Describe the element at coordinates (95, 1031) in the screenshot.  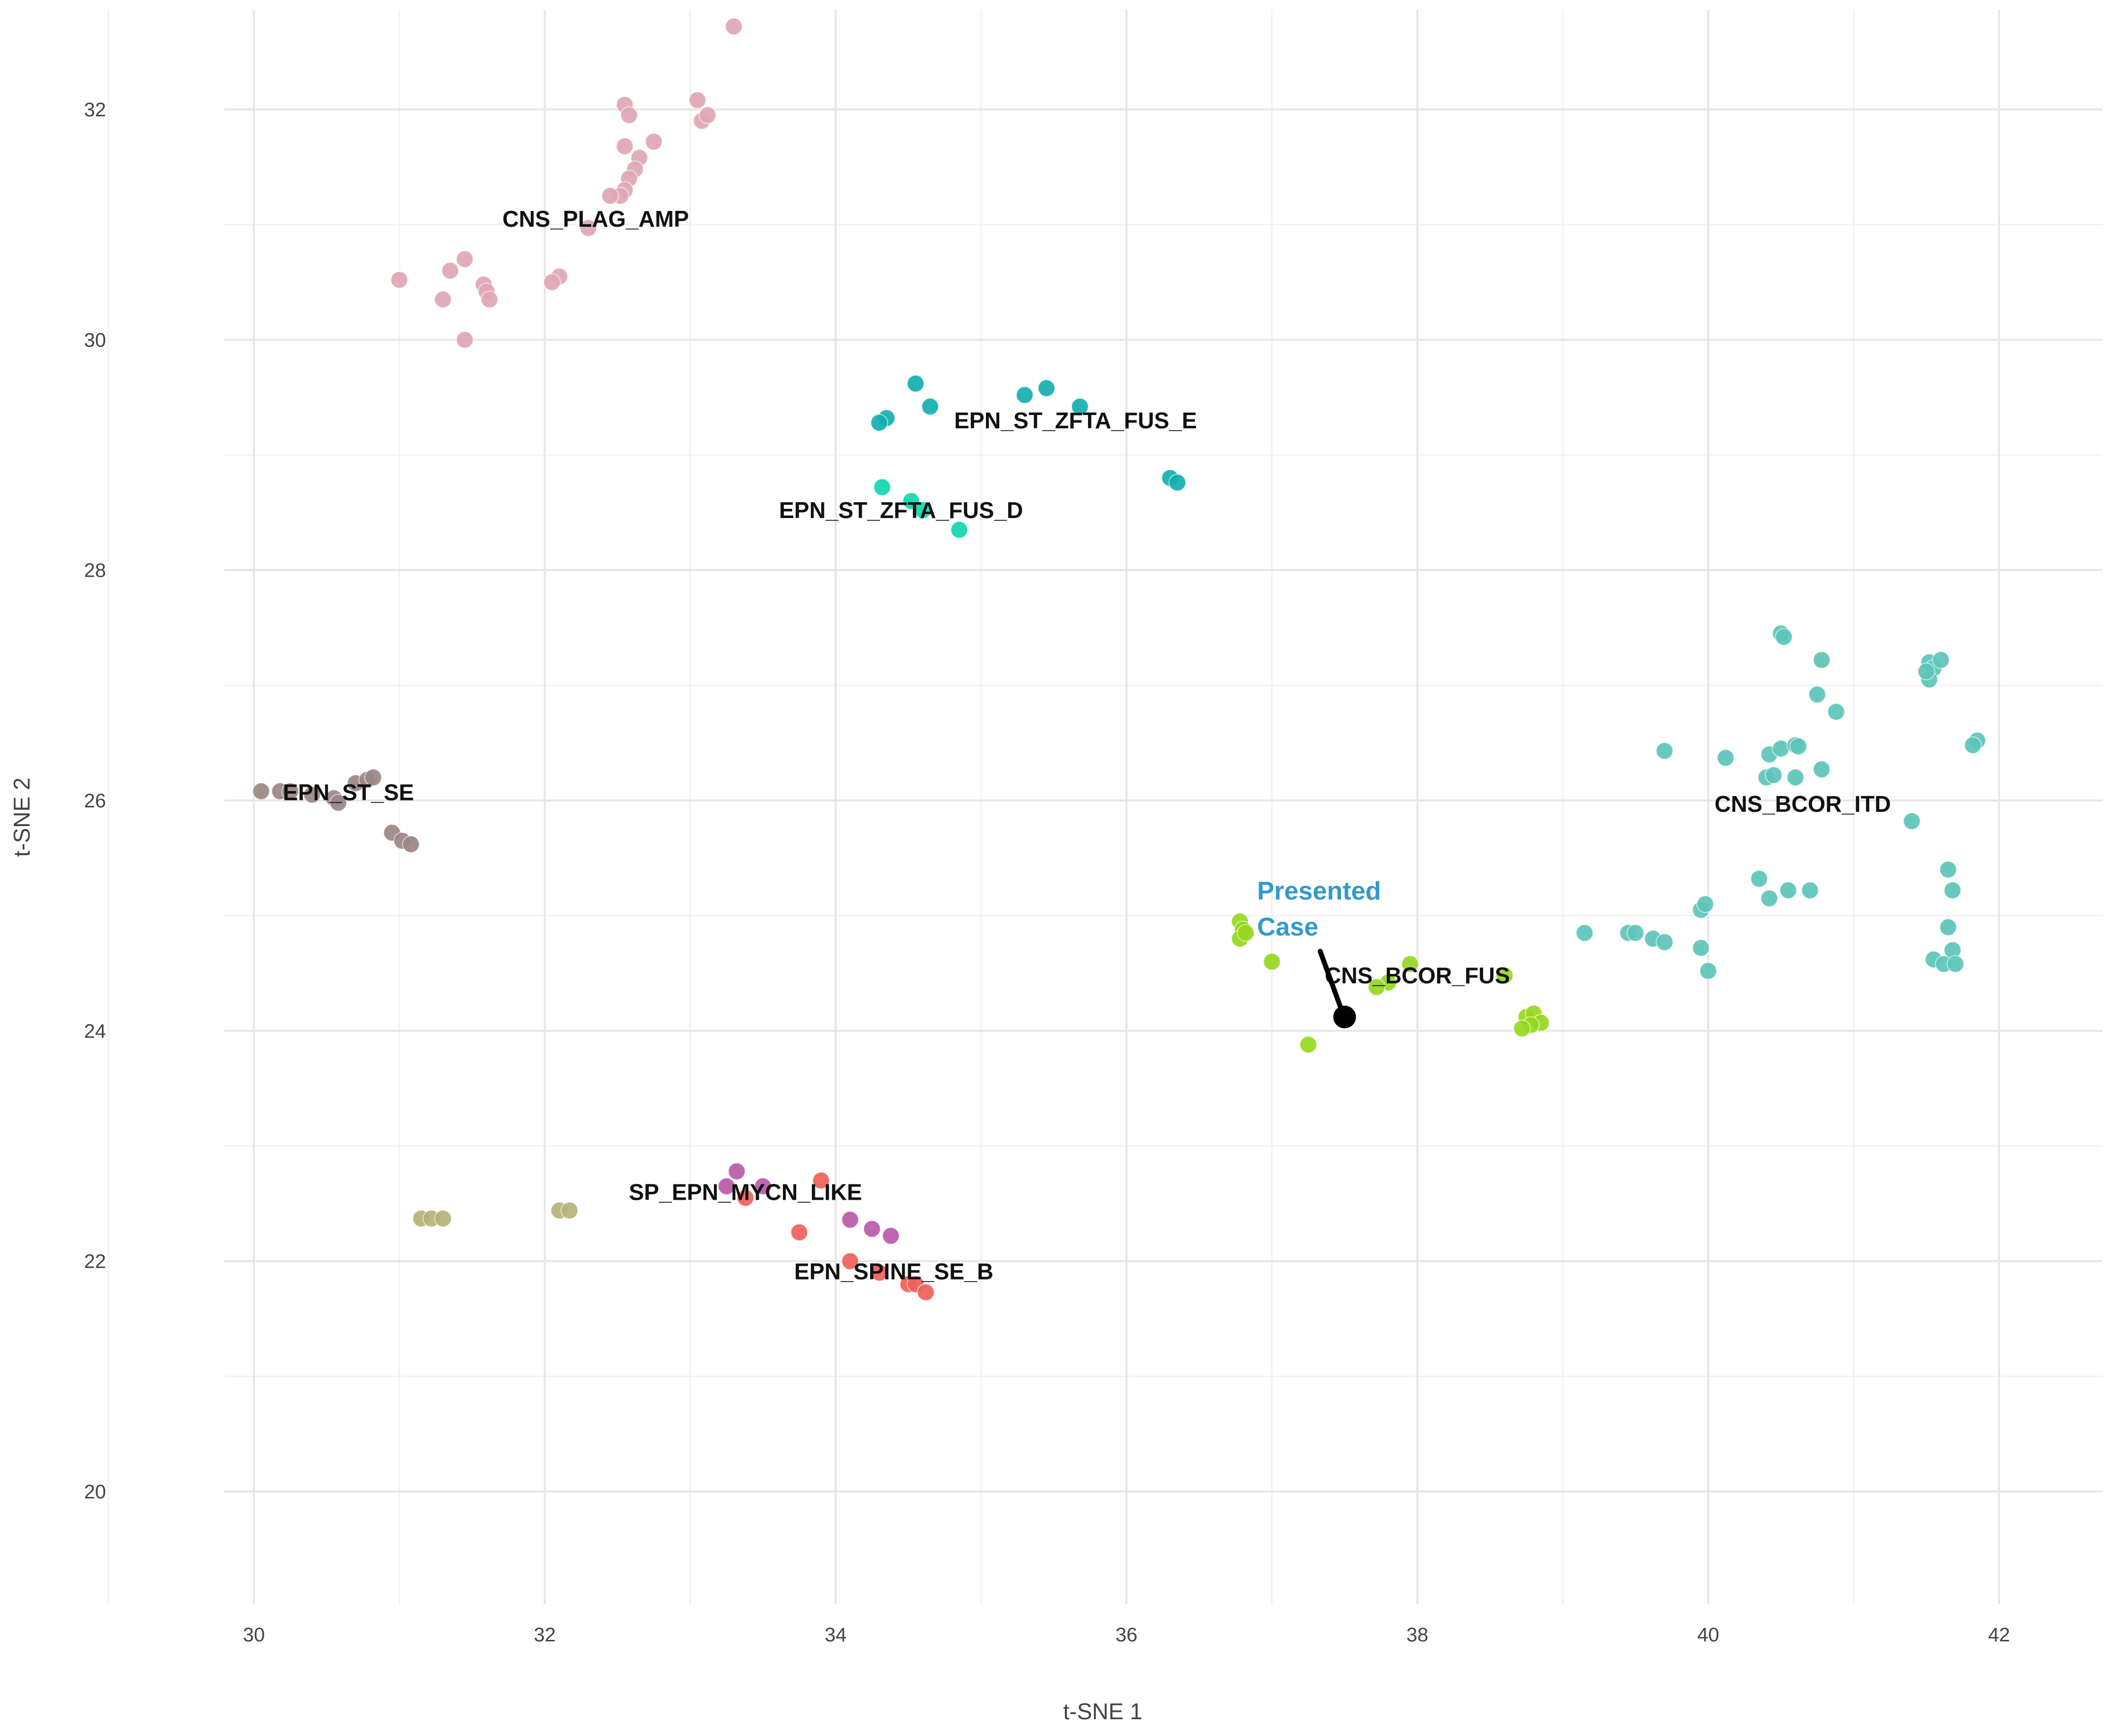
I see `y-tick-label: 24` at that location.